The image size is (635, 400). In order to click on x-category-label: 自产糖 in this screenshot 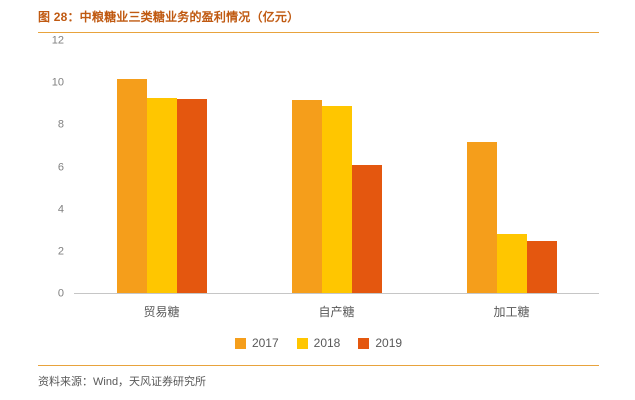, I will do `click(336, 312)`.